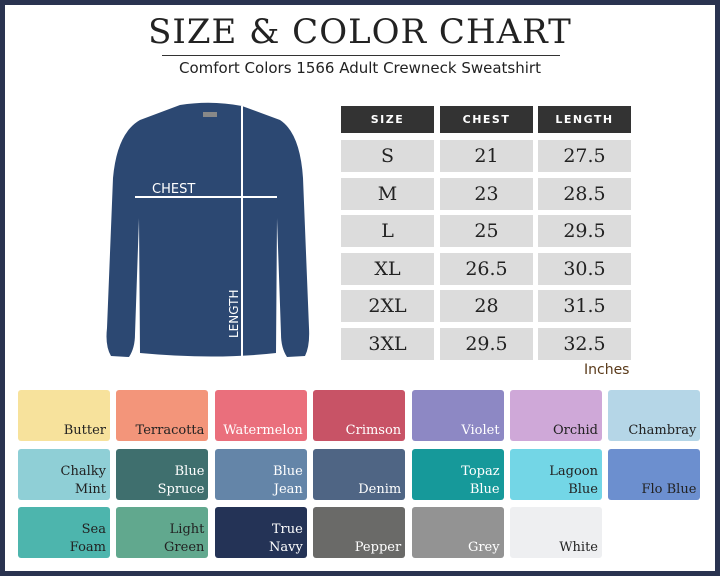  I want to click on table-cell: 32.5, so click(584, 344).